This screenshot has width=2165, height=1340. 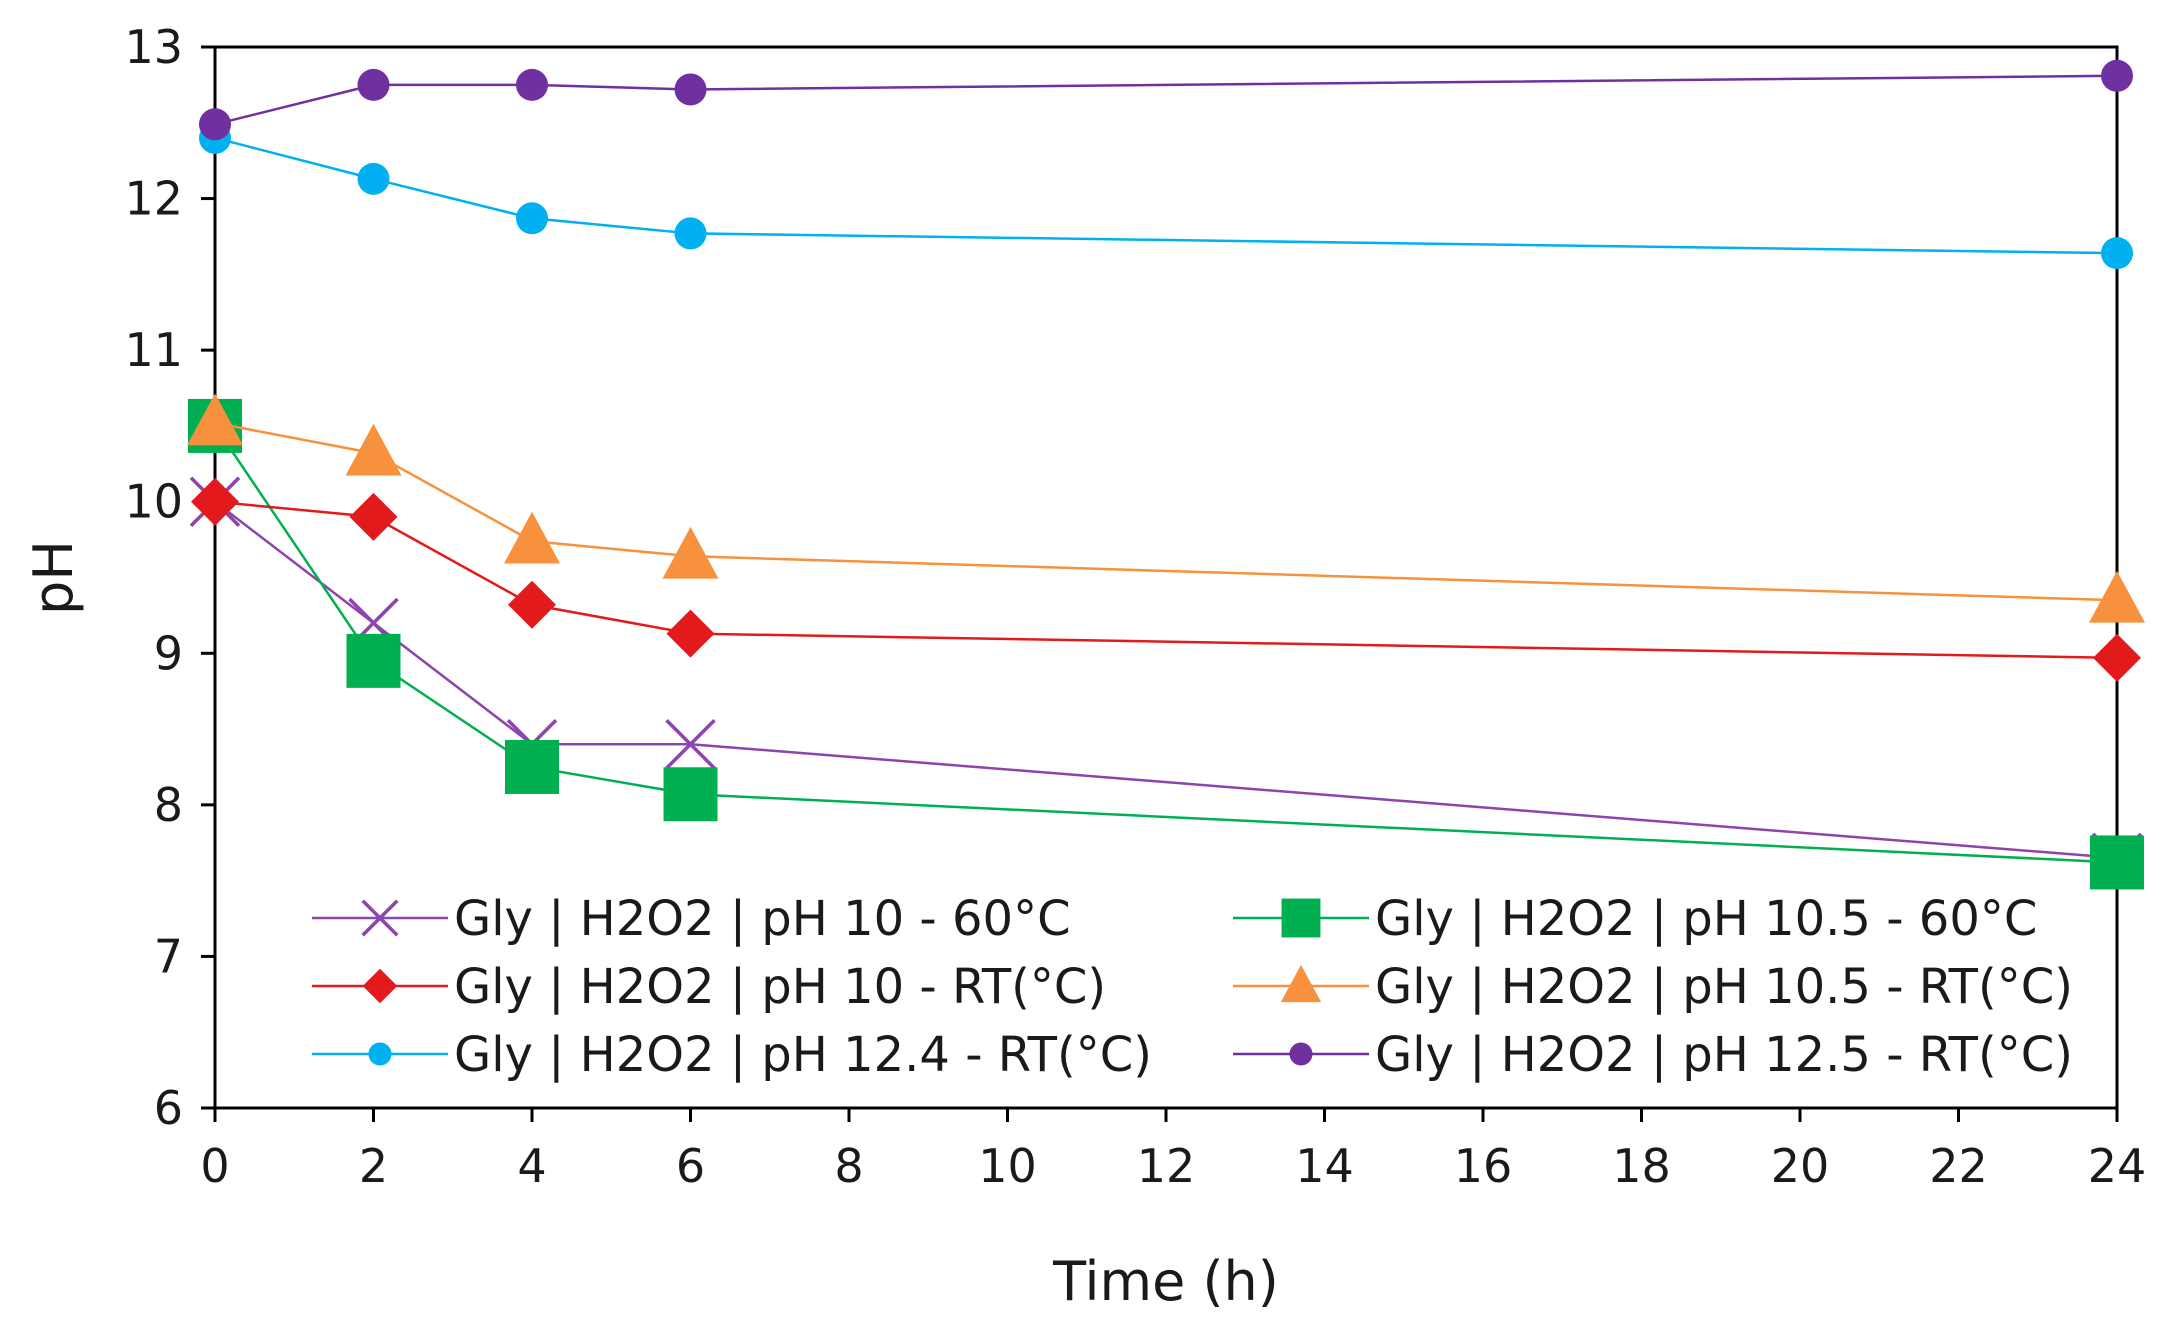 I want to click on series-6-line, so click(x=1166, y=100).